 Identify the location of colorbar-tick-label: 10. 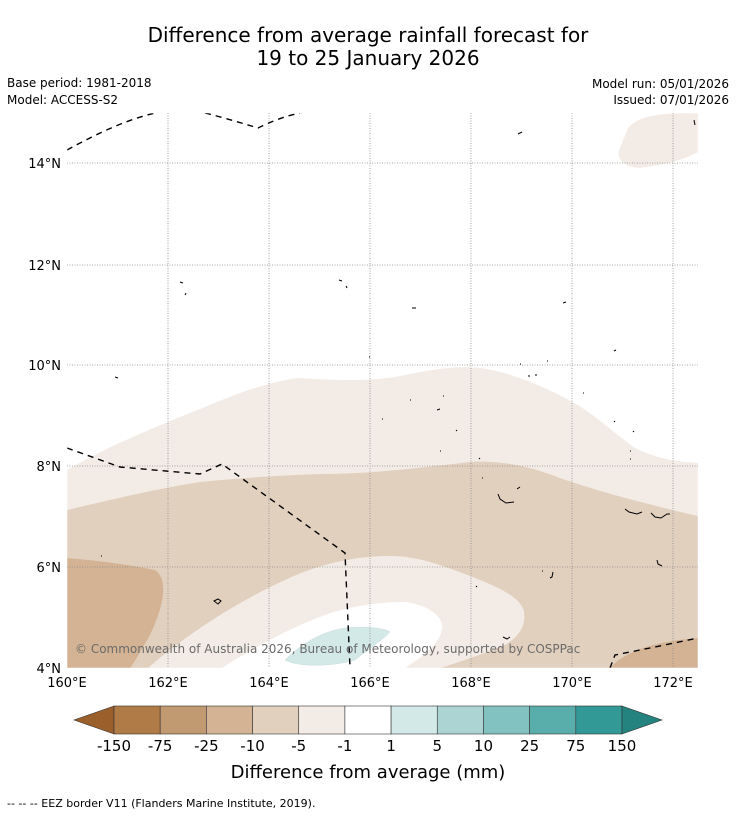
(483, 746).